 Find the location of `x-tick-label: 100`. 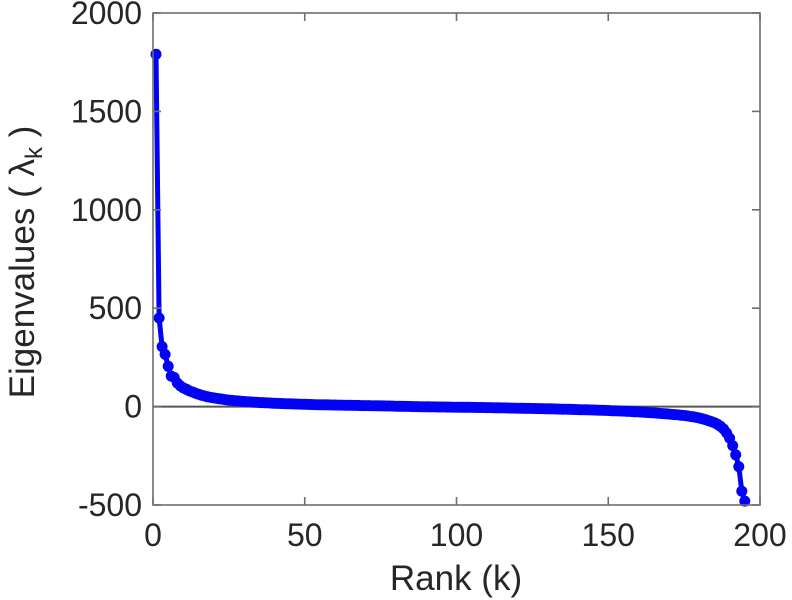

x-tick-label: 100 is located at coordinates (456, 535).